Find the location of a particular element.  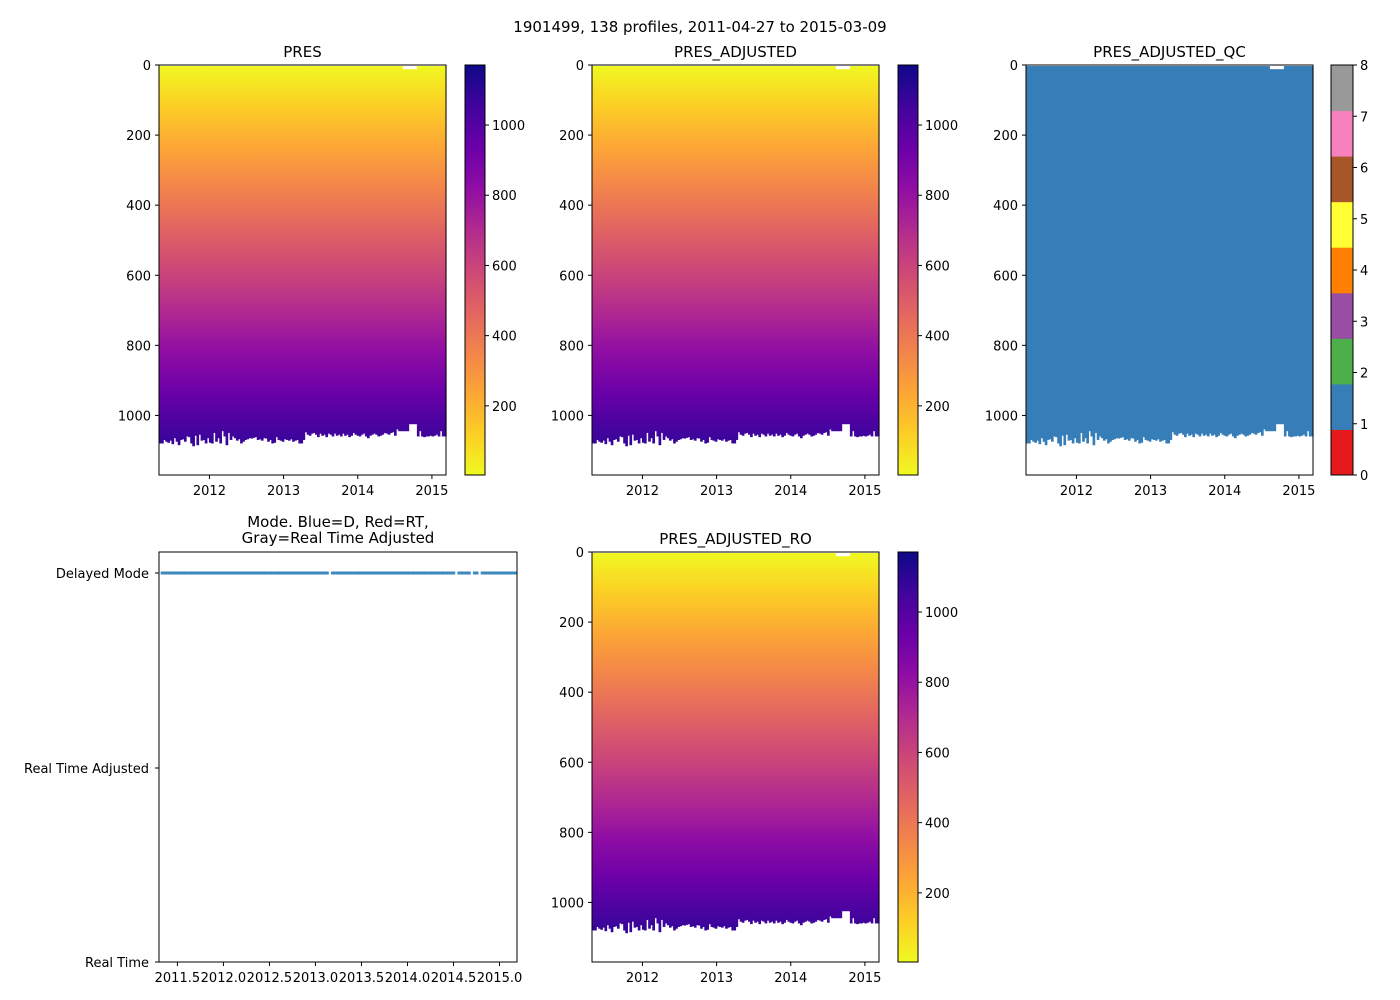

x-tick-label: 2014 is located at coordinates (357, 491).